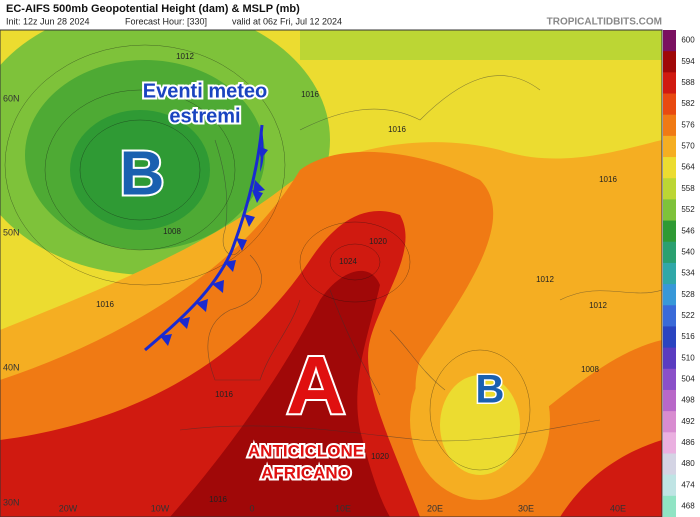 The height and width of the screenshot is (517, 700). What do you see at coordinates (688, 506) in the screenshot?
I see `colorbar-label: 468` at bounding box center [688, 506].